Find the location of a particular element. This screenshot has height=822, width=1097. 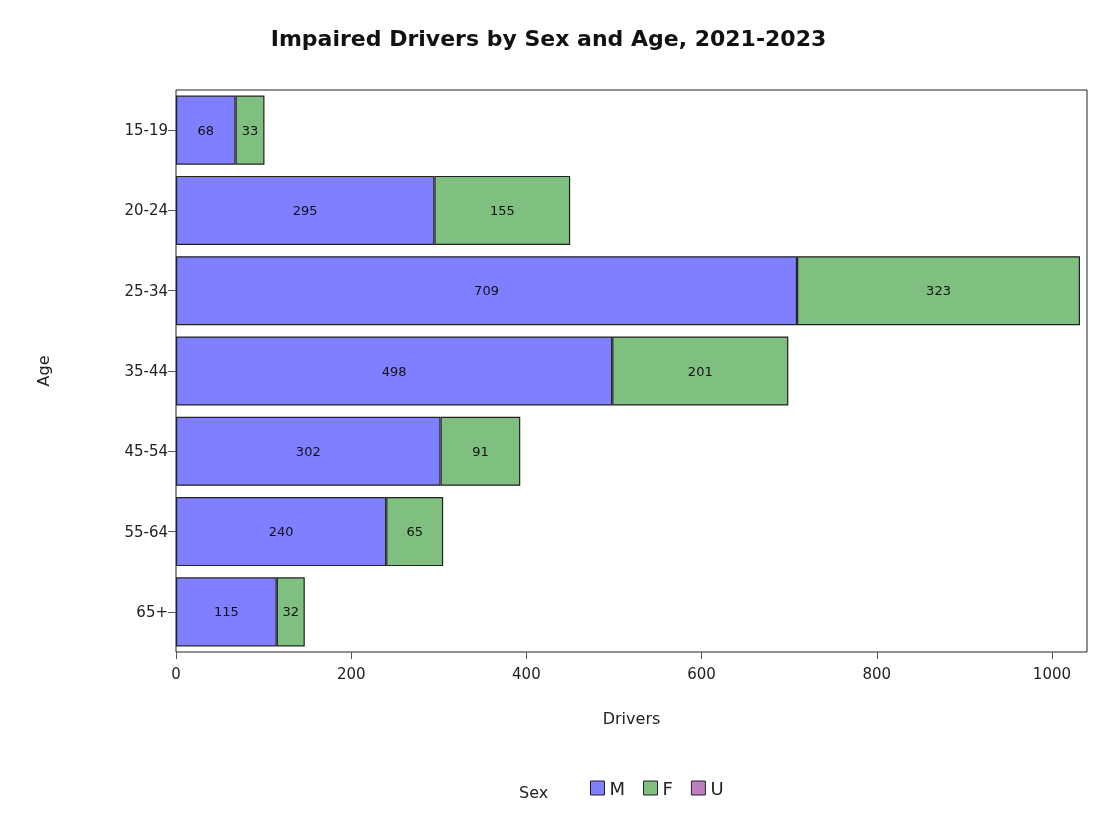

chart-title: Impaired Drivers by Sex and Age, 2021-2023 is located at coordinates (548, 38).